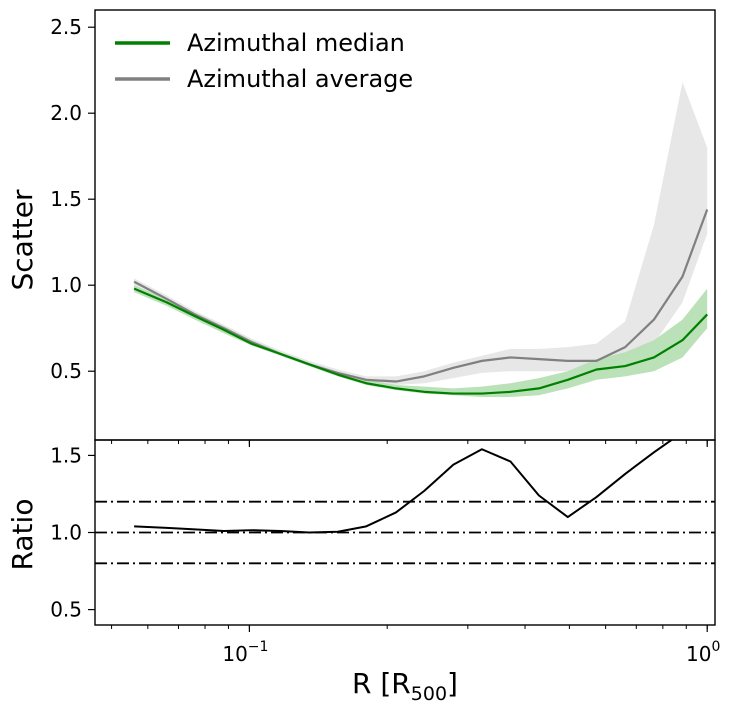  Describe the element at coordinates (296, 43) in the screenshot. I see `legend-label: Azimuthal median` at that location.